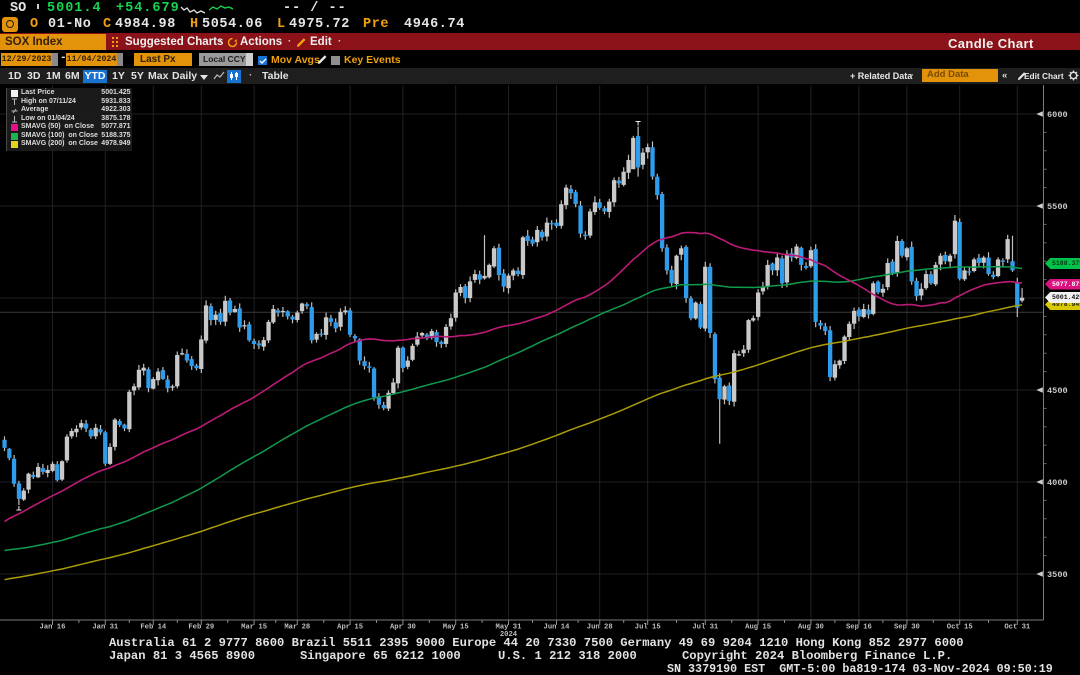 This screenshot has height=675, width=1080. What do you see at coordinates (297, 628) in the screenshot?
I see `svg-text: Mar 28` at bounding box center [297, 628].